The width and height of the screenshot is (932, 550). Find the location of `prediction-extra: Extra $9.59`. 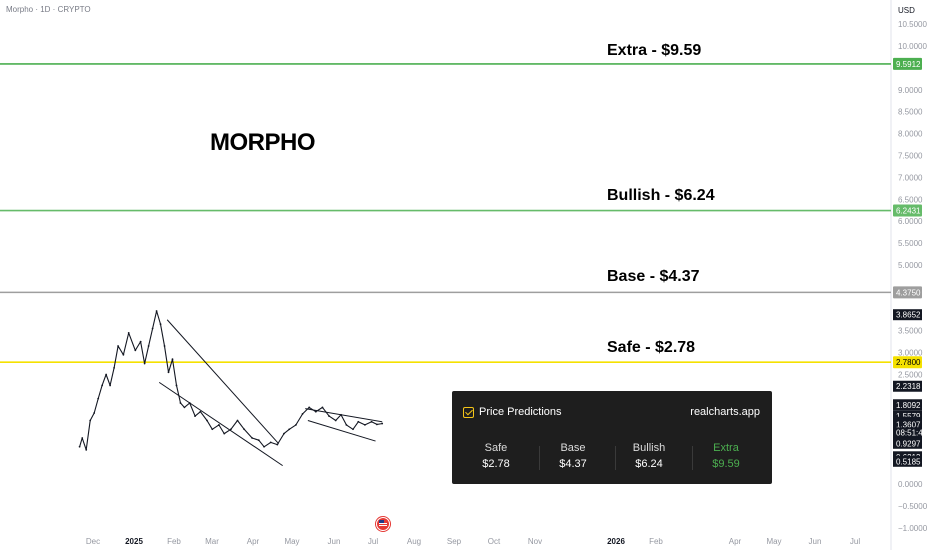

prediction-extra: Extra $9.59 is located at coordinates (726, 456).